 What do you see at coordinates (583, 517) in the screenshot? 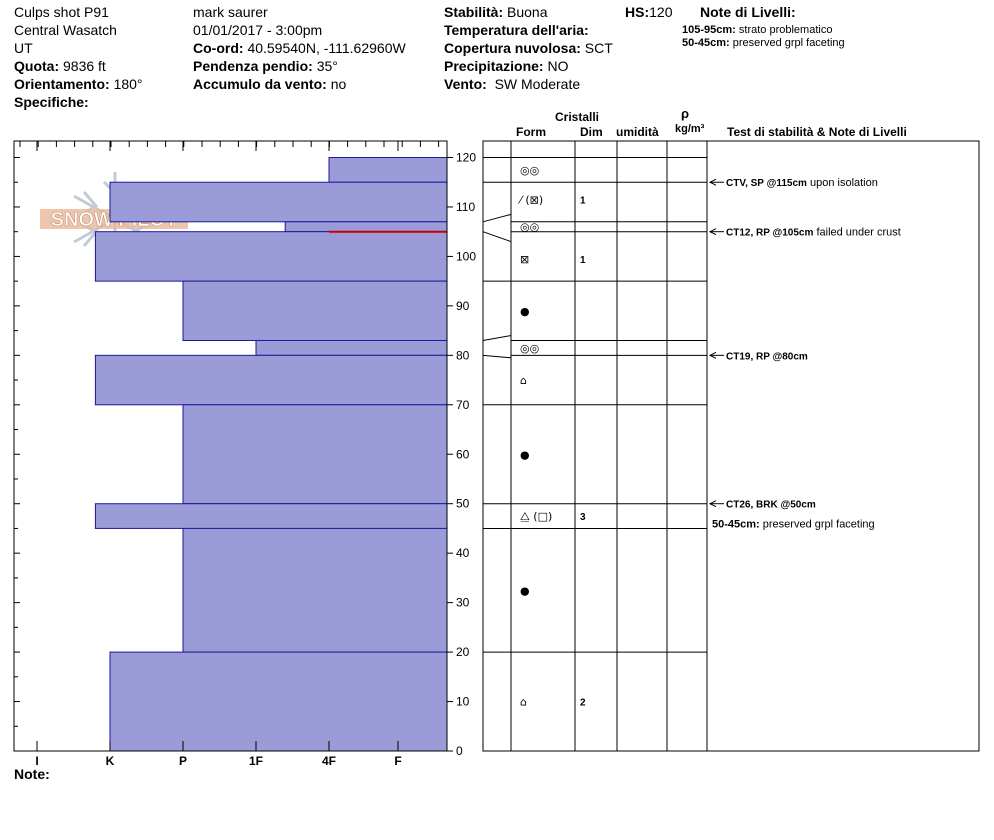
I see `grain-size: 3` at bounding box center [583, 517].